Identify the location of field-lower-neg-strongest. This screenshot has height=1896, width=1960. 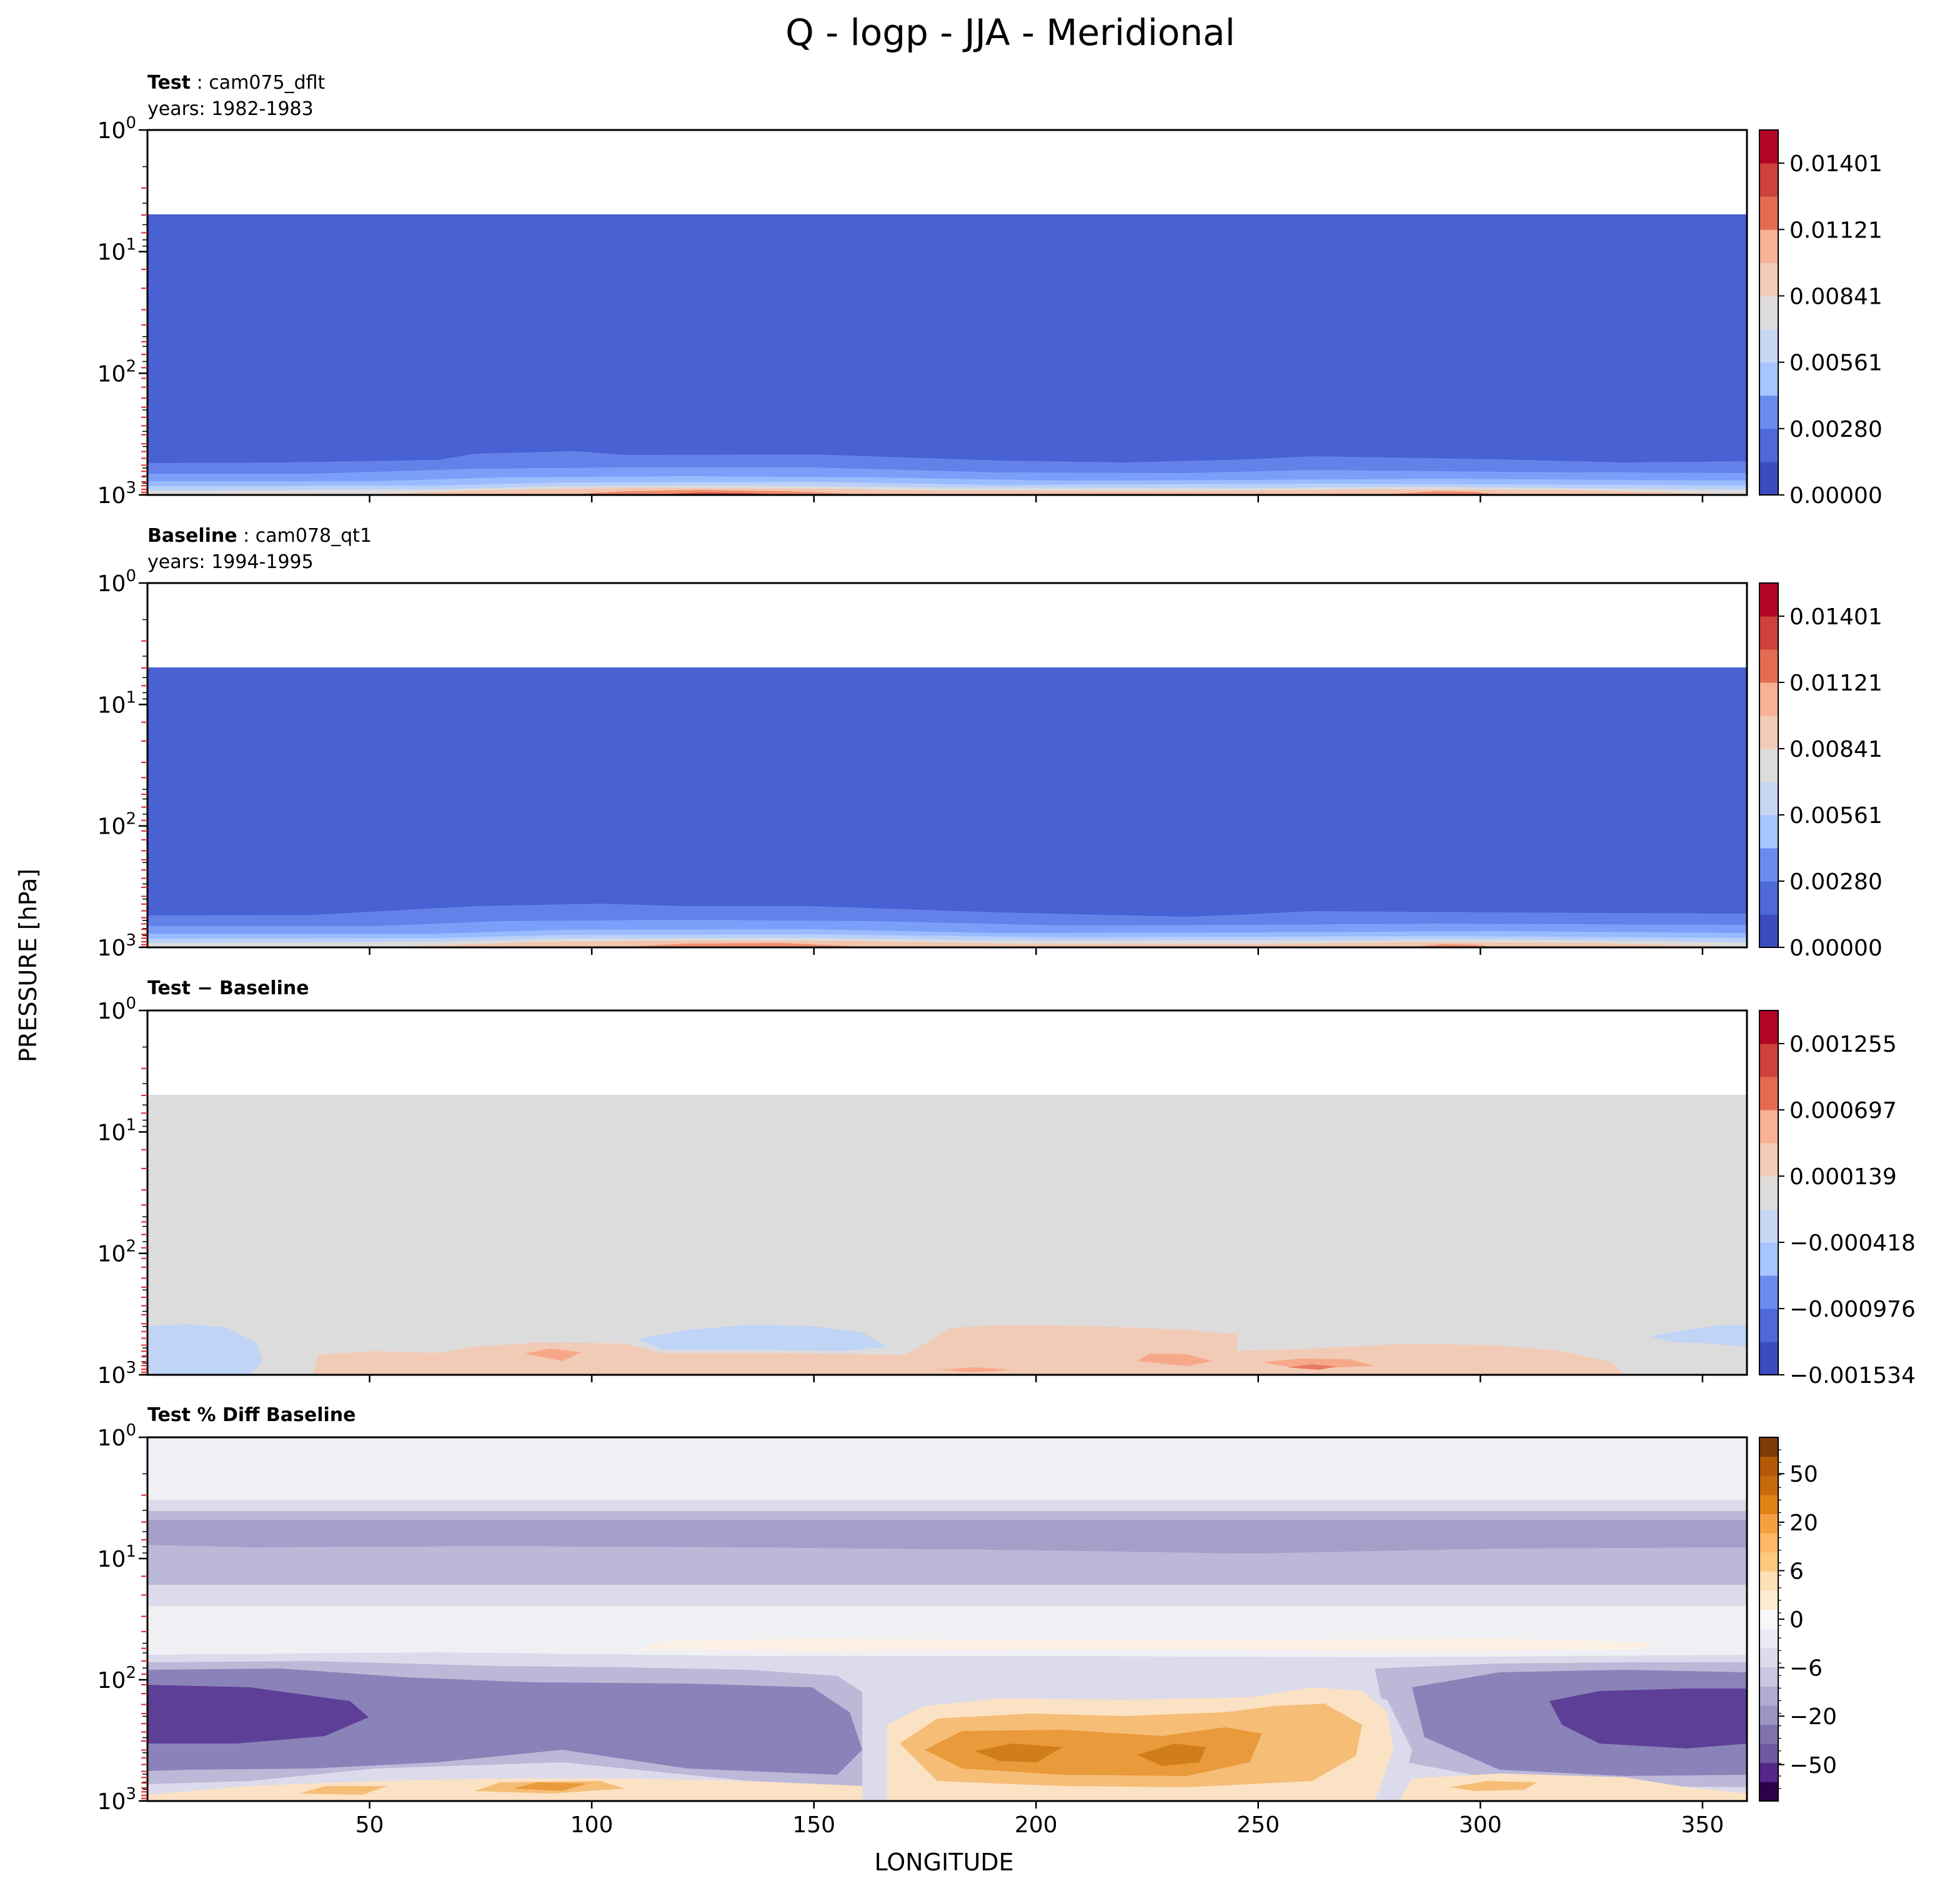
(258, 1715).